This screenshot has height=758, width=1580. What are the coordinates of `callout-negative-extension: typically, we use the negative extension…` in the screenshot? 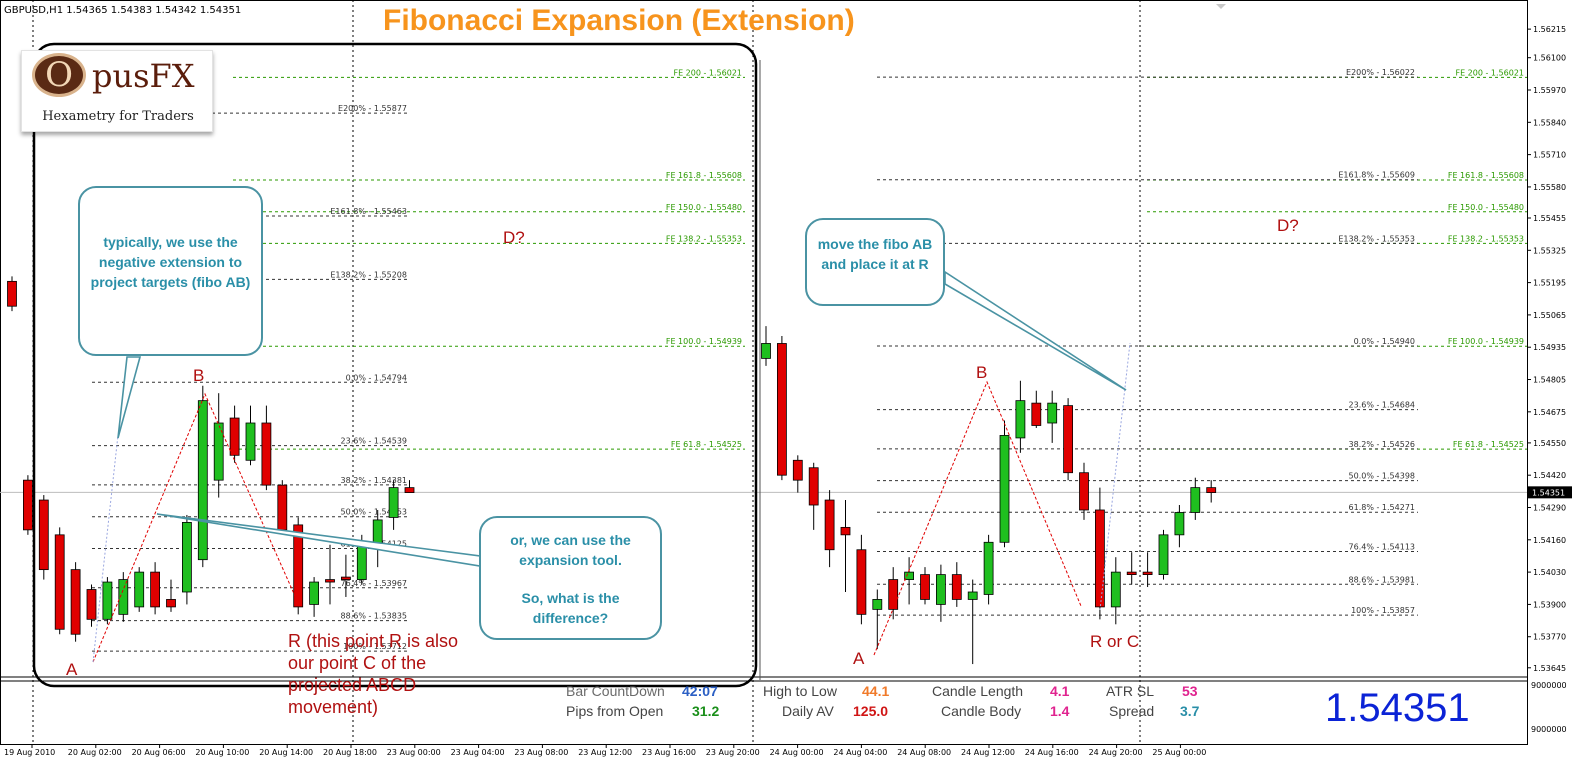 It's located at (170, 271).